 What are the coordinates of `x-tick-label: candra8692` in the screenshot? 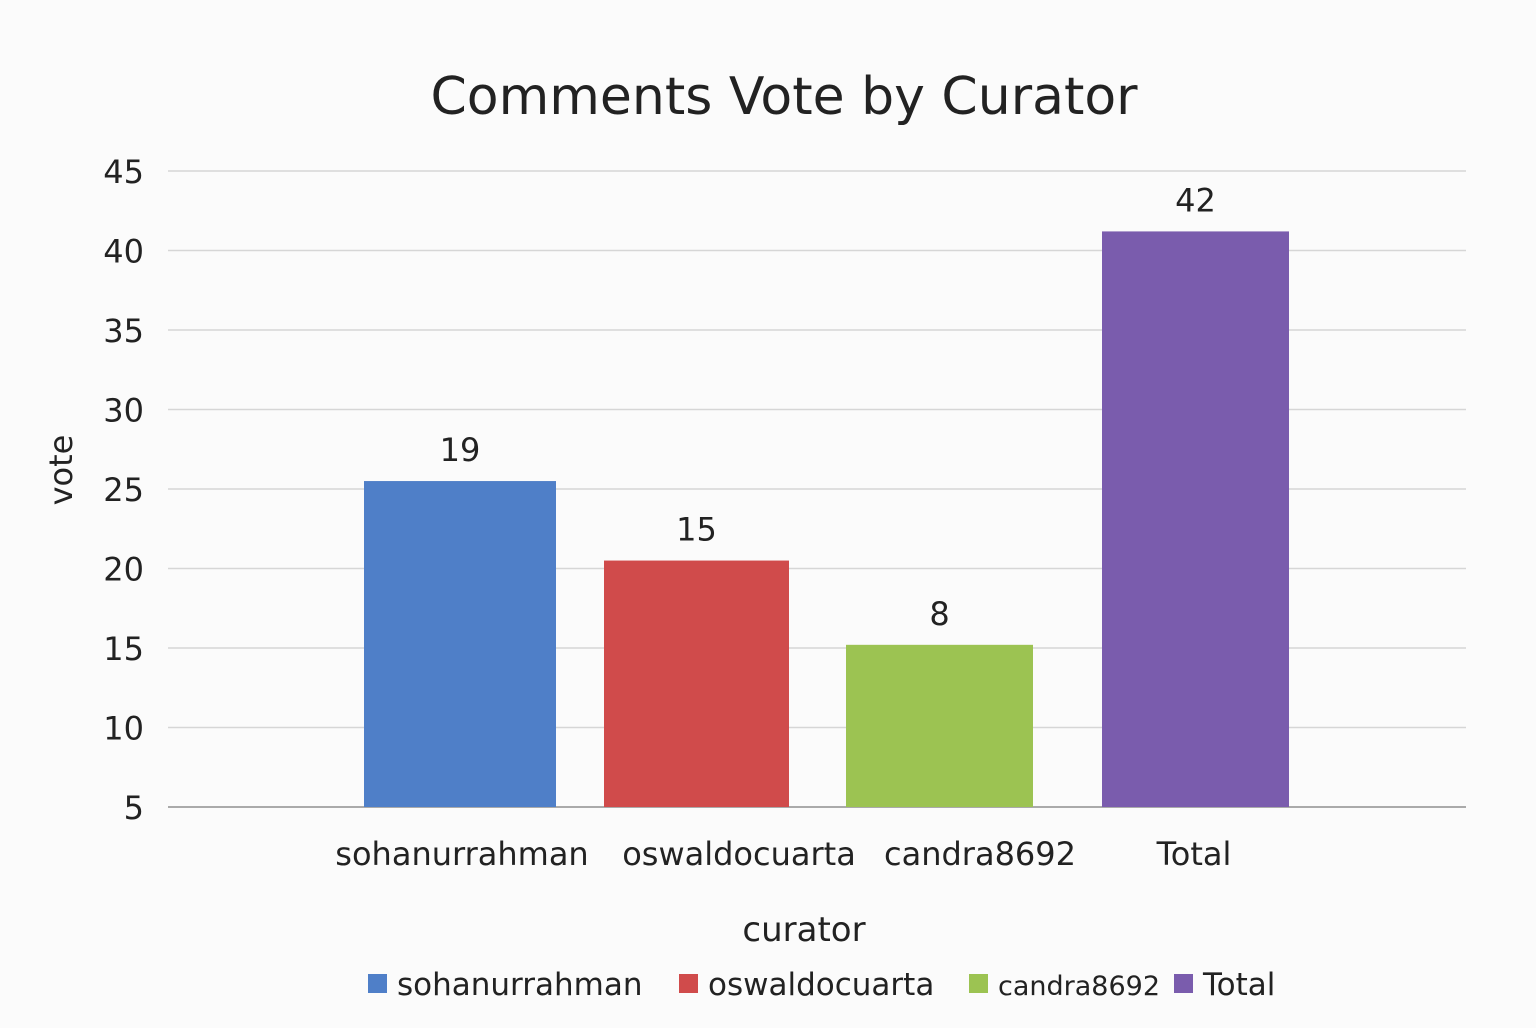 It's located at (980, 854).